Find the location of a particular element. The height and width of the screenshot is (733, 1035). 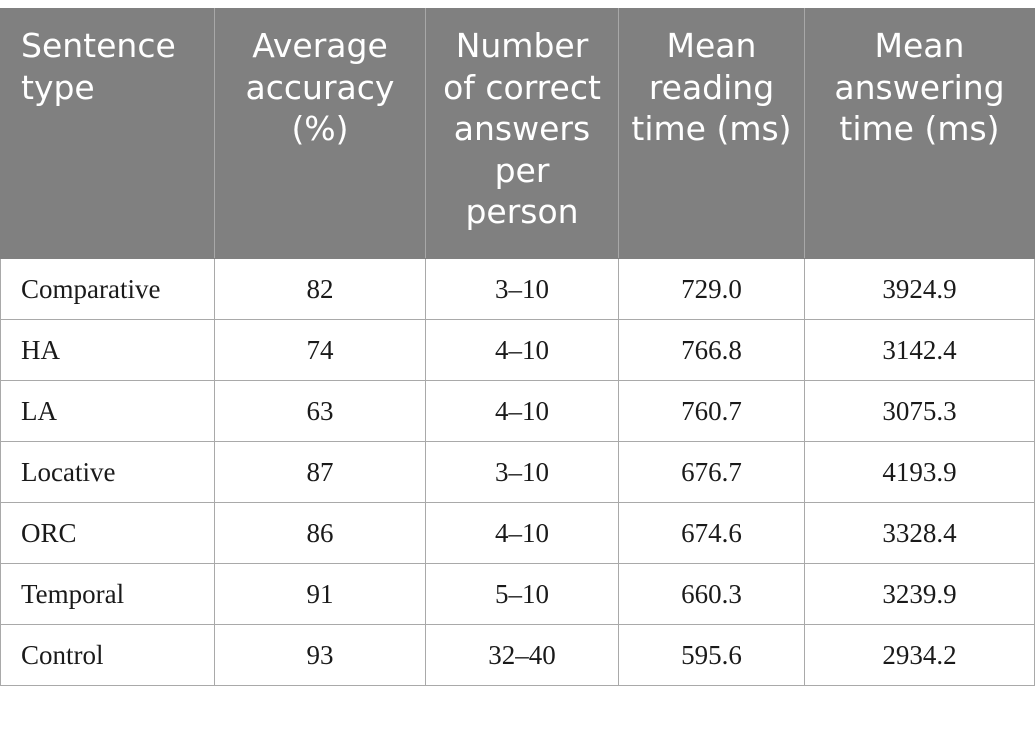

cell-mean-answering-time: 3239.9 is located at coordinates (919, 594).